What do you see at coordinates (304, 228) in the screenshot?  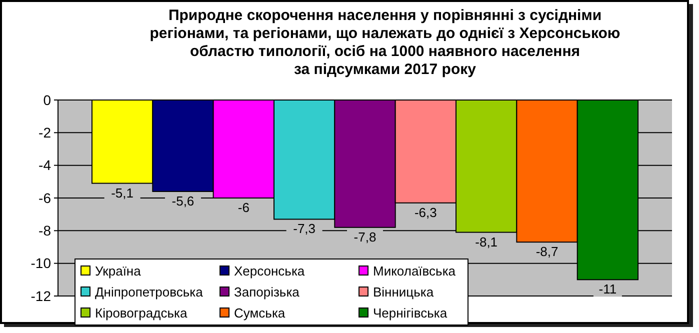 I see `data-label: -7,3` at bounding box center [304, 228].